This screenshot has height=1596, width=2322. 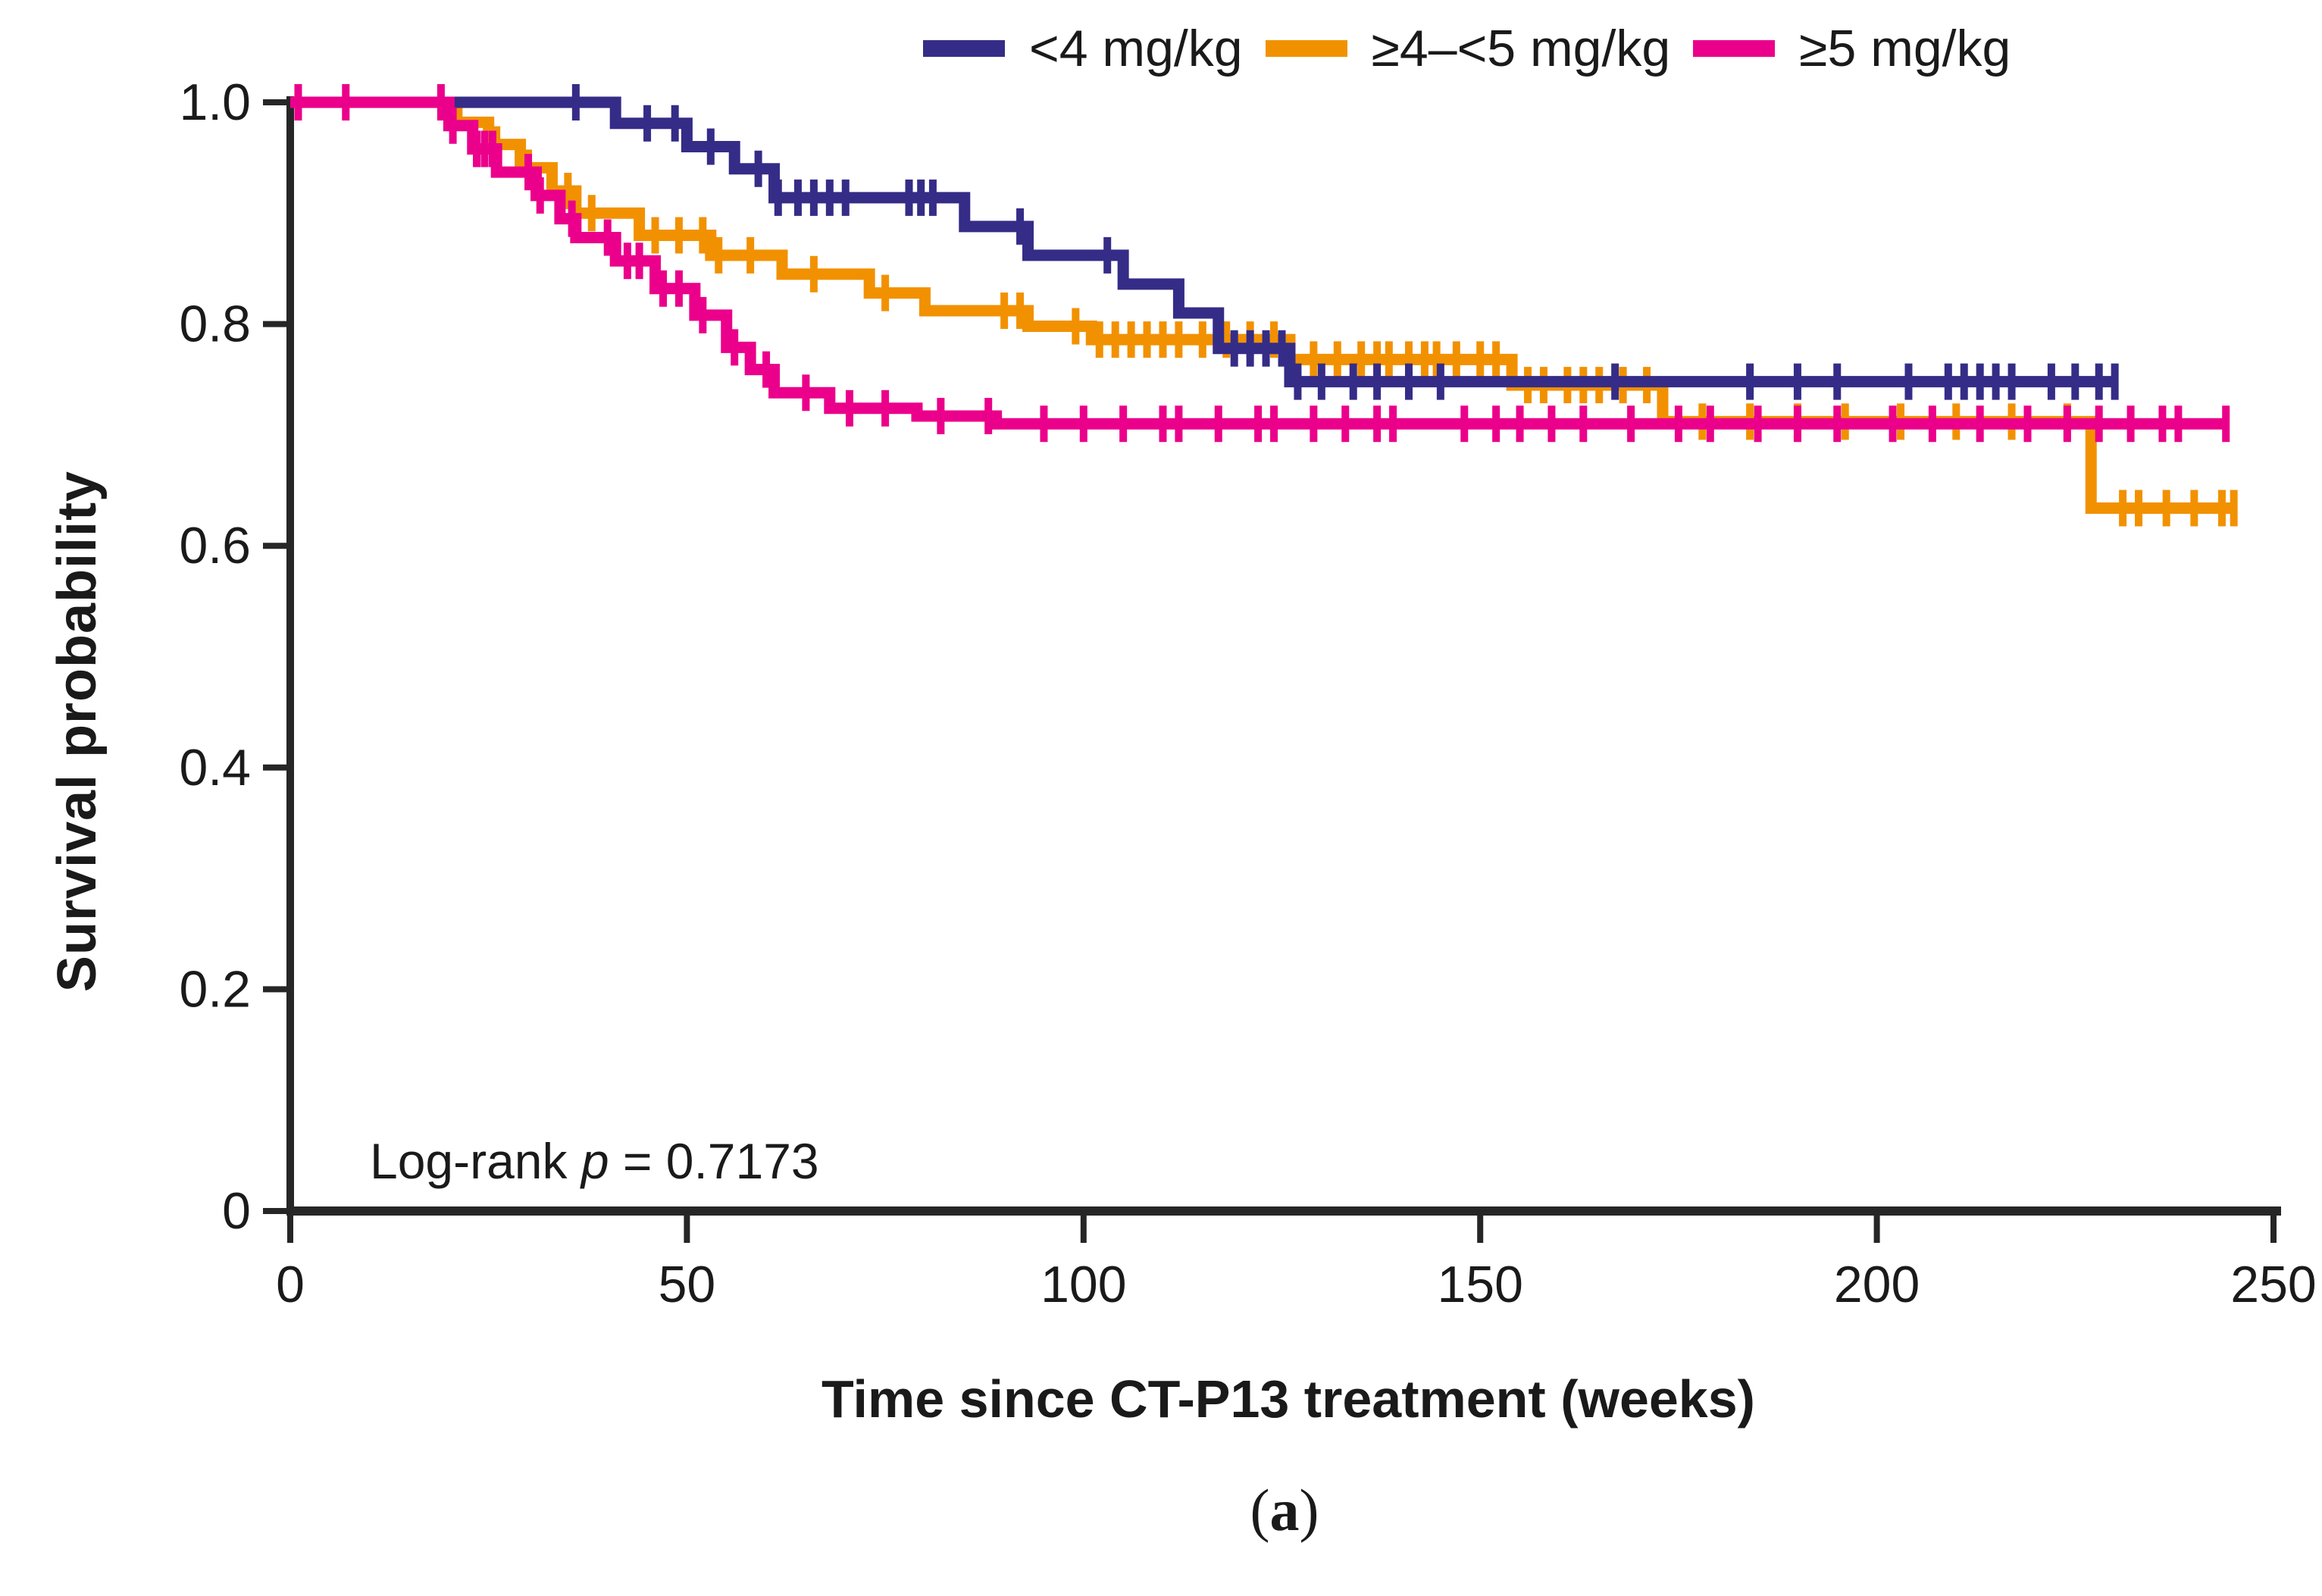 I want to click on legend-item-ge4lt5: ≥4–<5 mg/kg, so click(x=1468, y=48).